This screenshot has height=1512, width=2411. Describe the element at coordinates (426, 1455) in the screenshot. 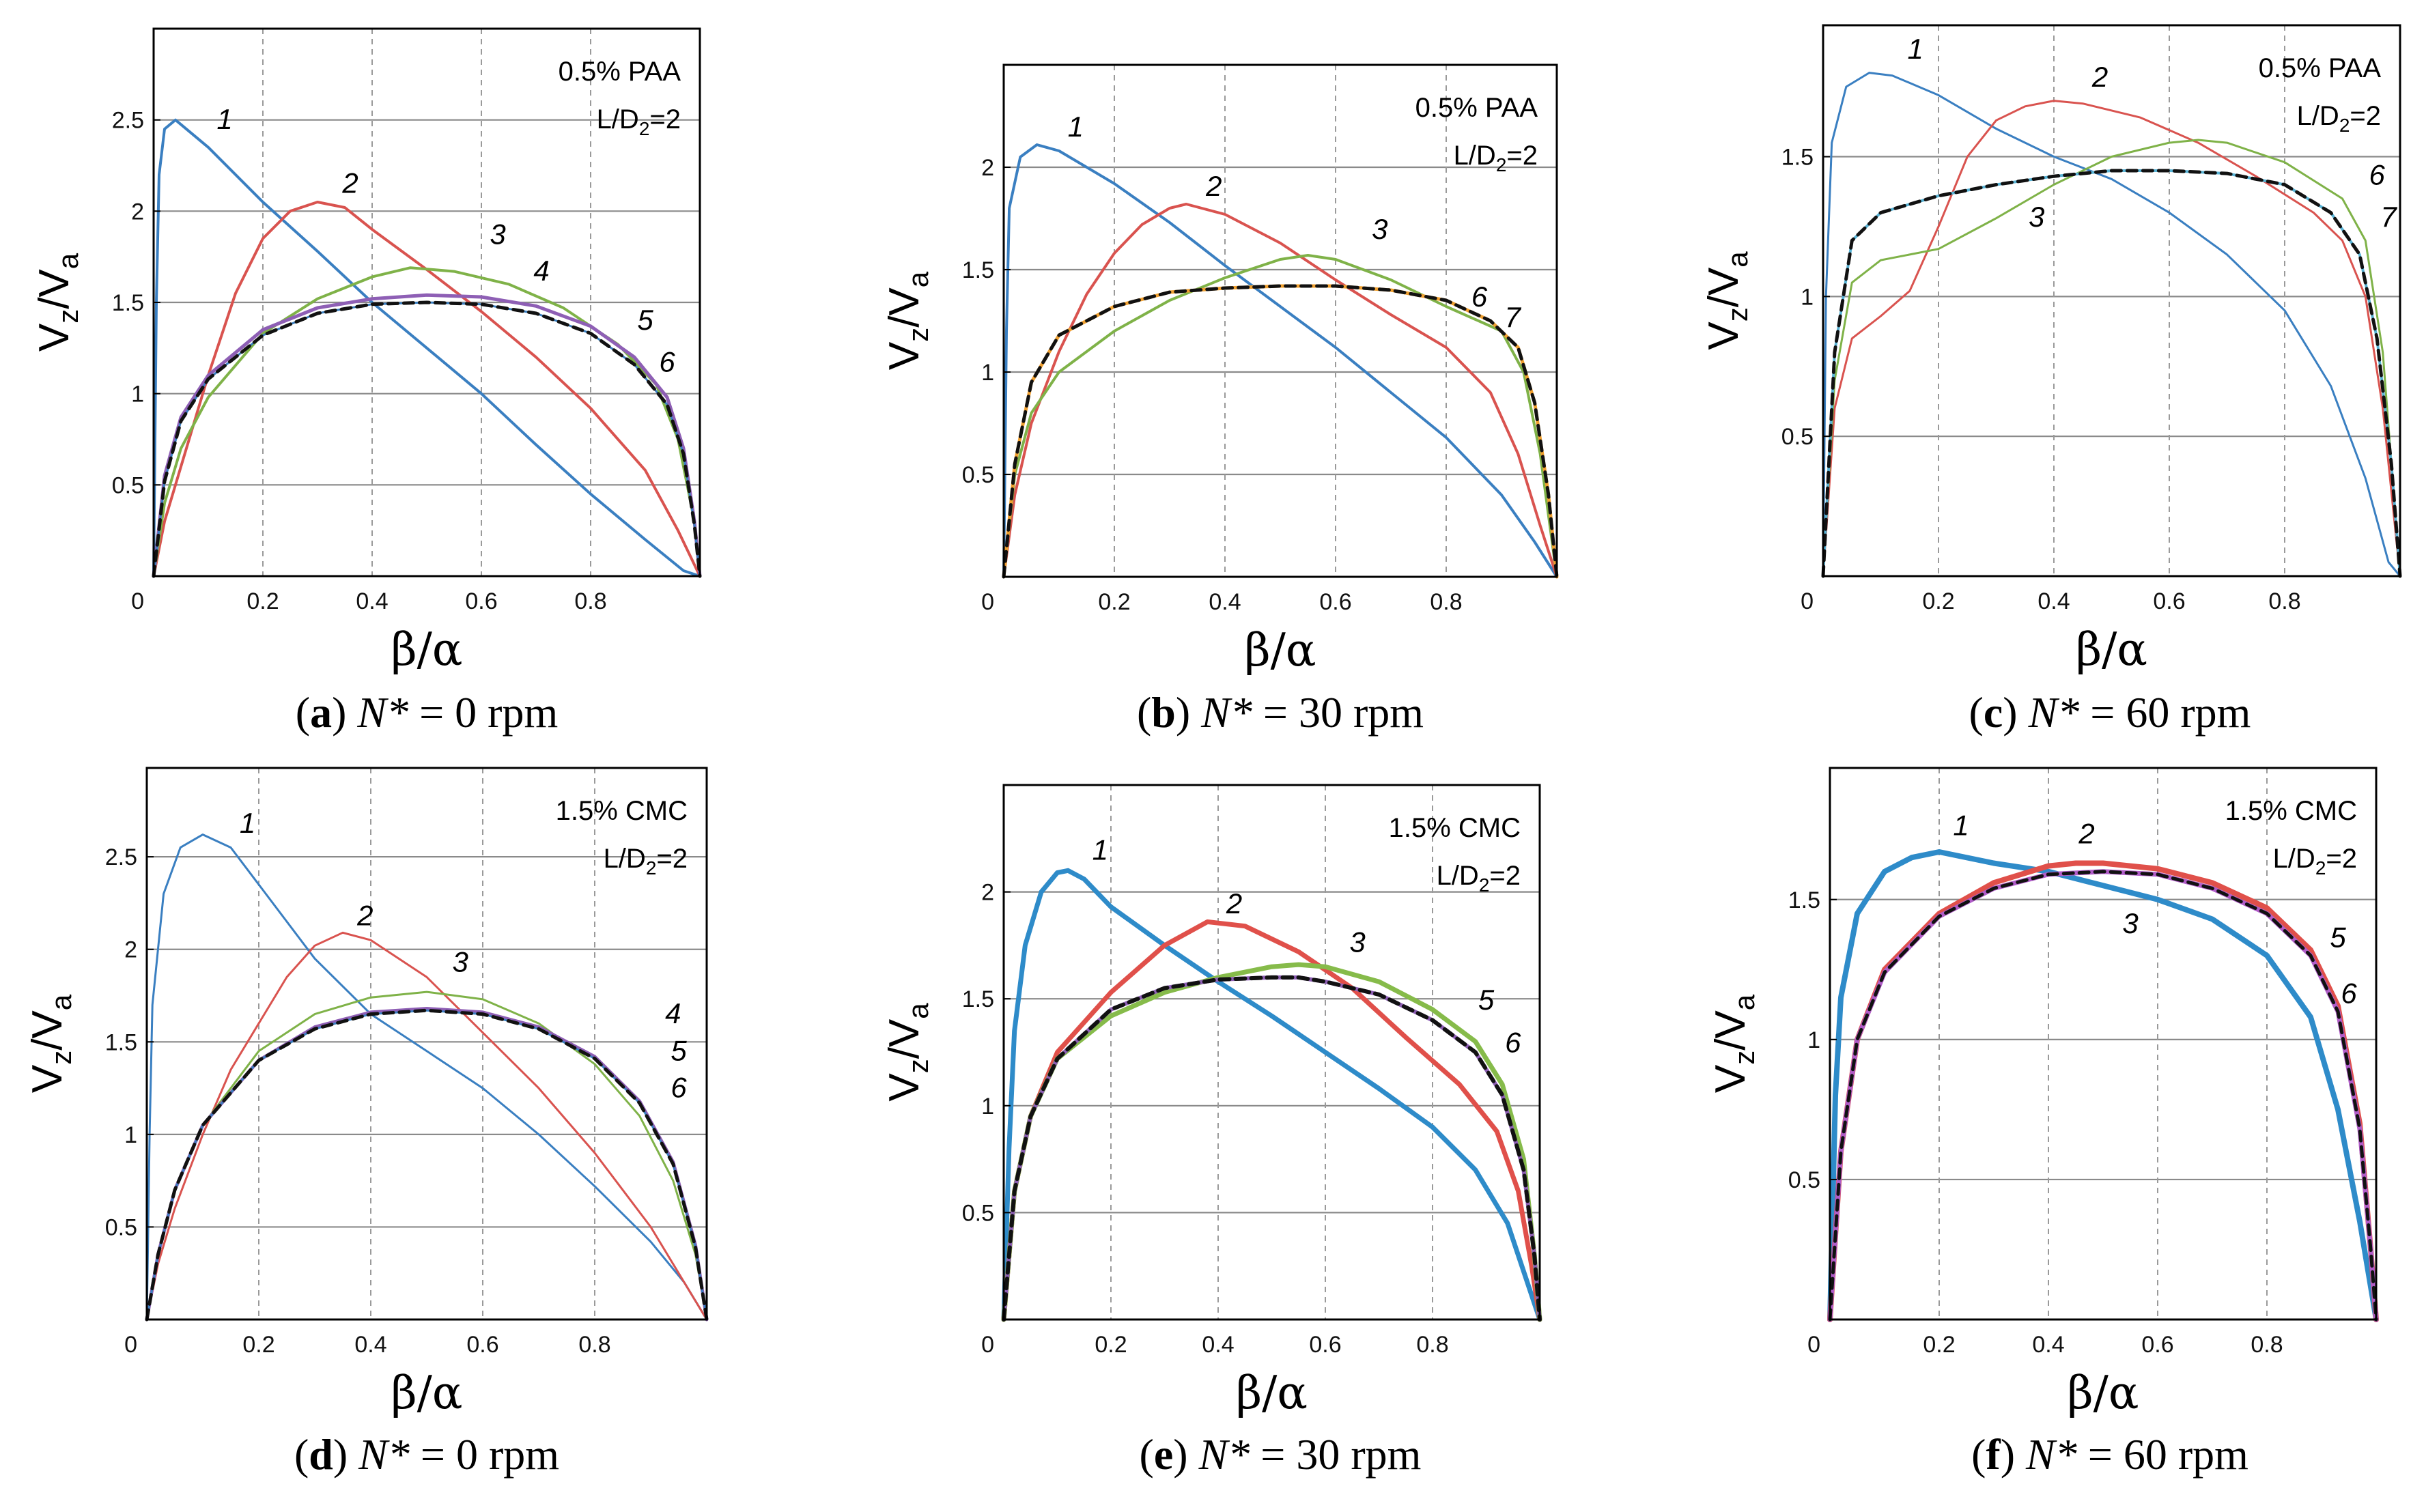

I see `panel-caption: (d) N* = 0 rpm` at that location.